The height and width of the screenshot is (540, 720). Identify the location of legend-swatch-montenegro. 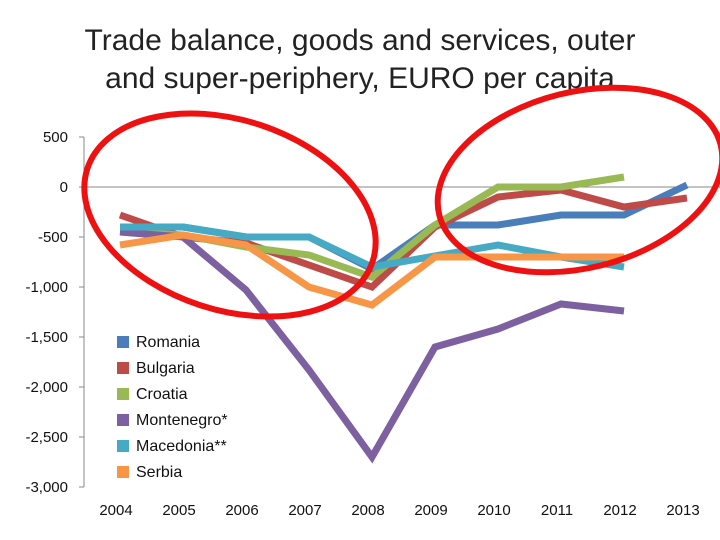
(123, 420).